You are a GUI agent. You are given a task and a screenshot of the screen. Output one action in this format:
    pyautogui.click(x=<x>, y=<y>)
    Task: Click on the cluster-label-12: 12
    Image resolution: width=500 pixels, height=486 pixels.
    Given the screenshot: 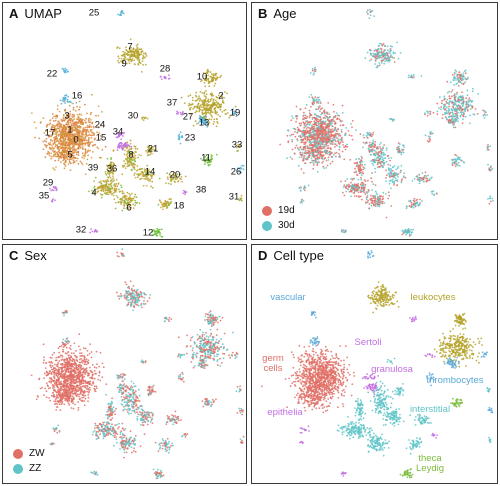 What is the action you would take?
    pyautogui.click(x=148, y=233)
    